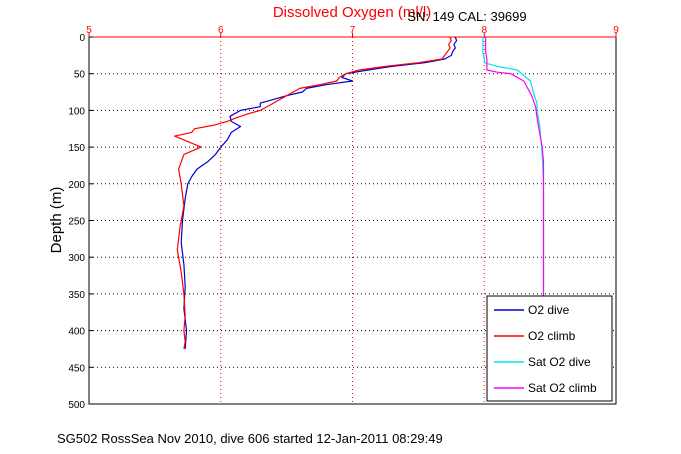 The width and height of the screenshot is (681, 454). Describe the element at coordinates (552, 336) in the screenshot. I see `legend-label: O2 climb` at that location.